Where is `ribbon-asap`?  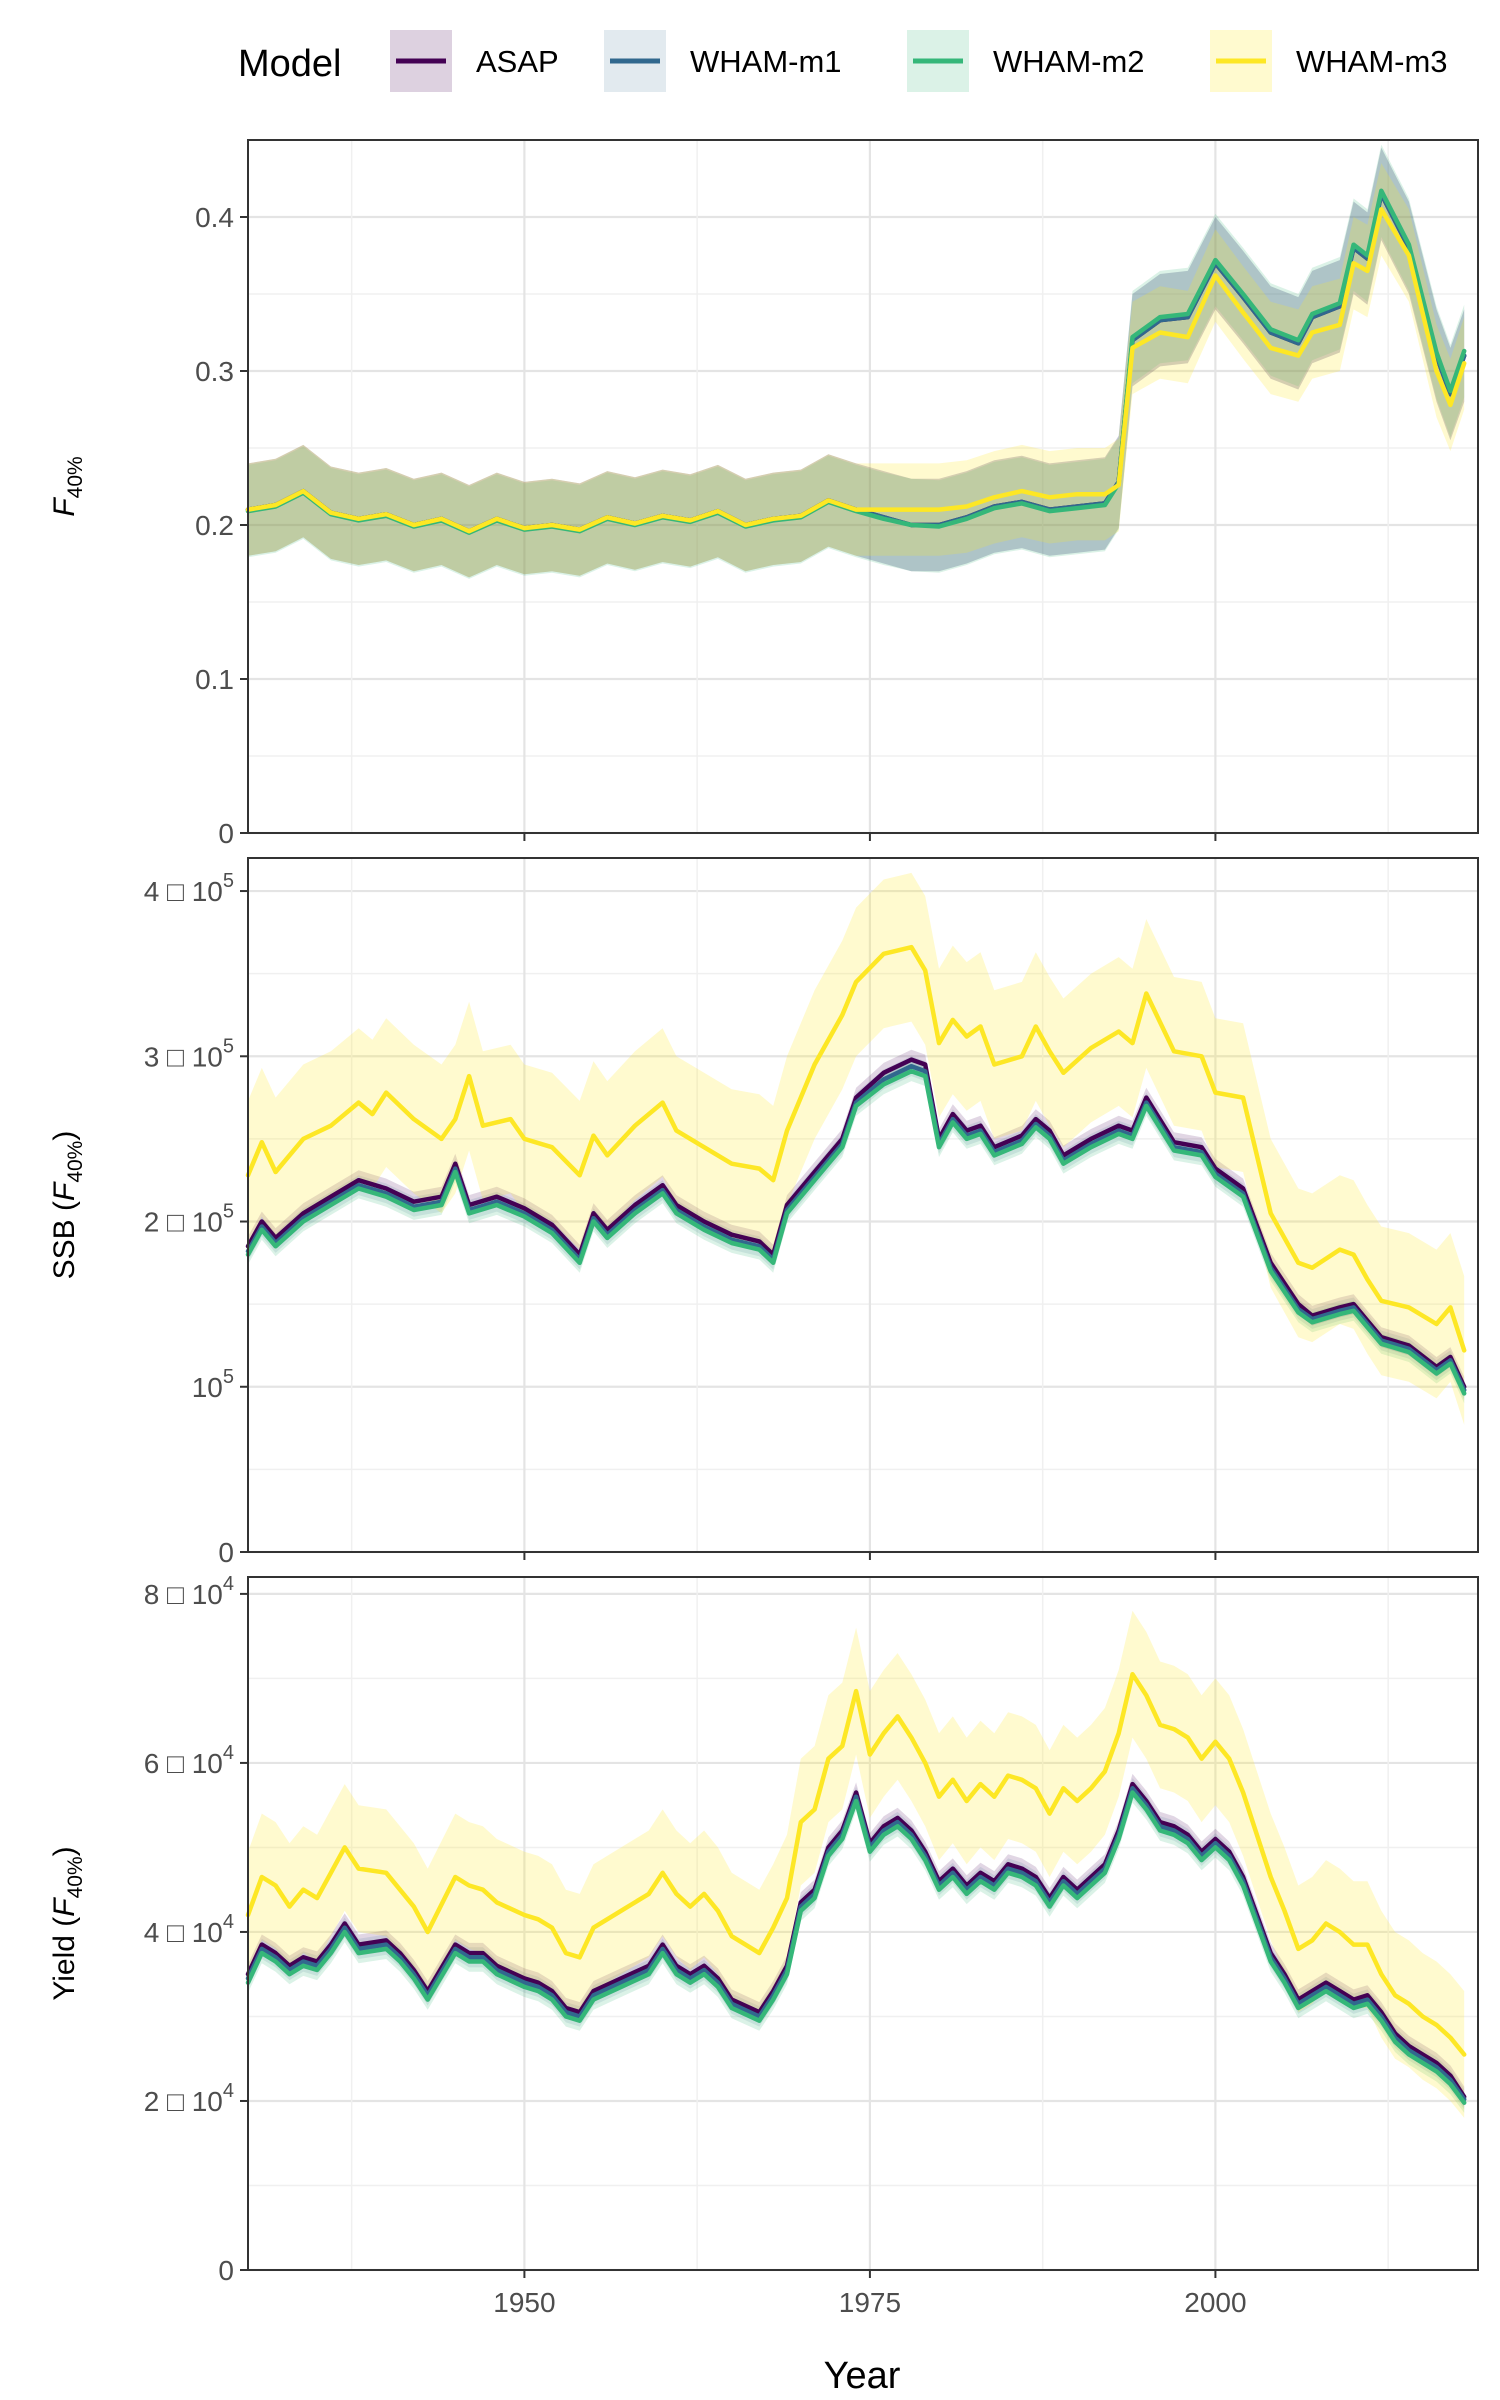 ribbon-asap is located at coordinates (856, 362).